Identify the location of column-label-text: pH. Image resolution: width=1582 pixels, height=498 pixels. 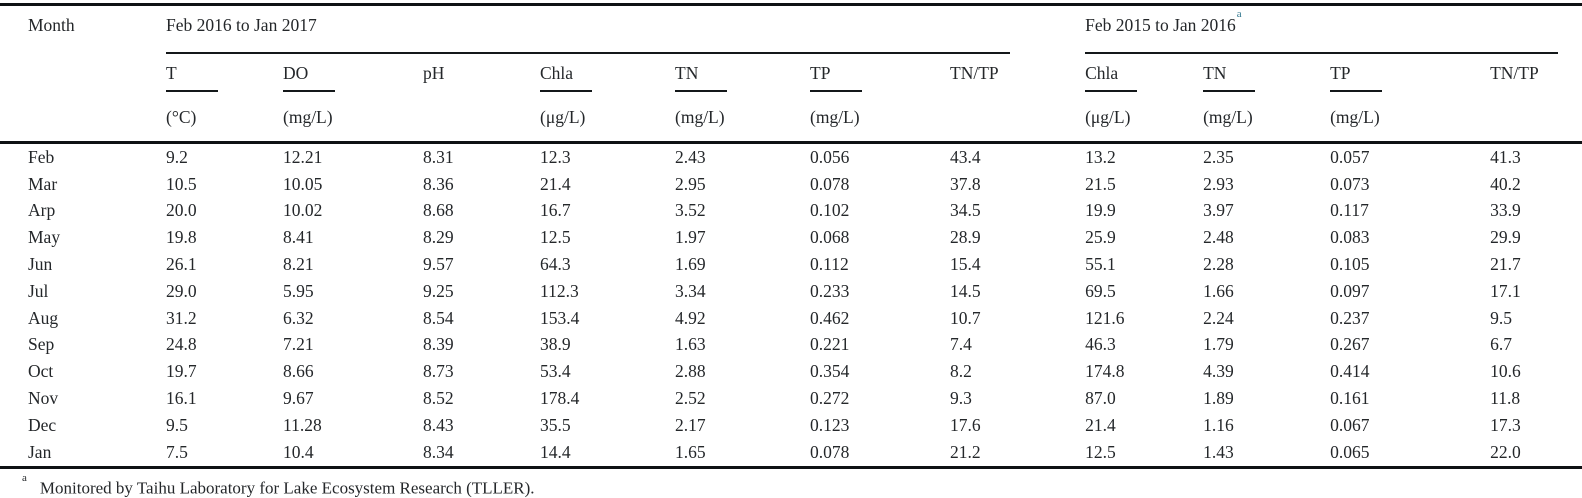
(434, 73).